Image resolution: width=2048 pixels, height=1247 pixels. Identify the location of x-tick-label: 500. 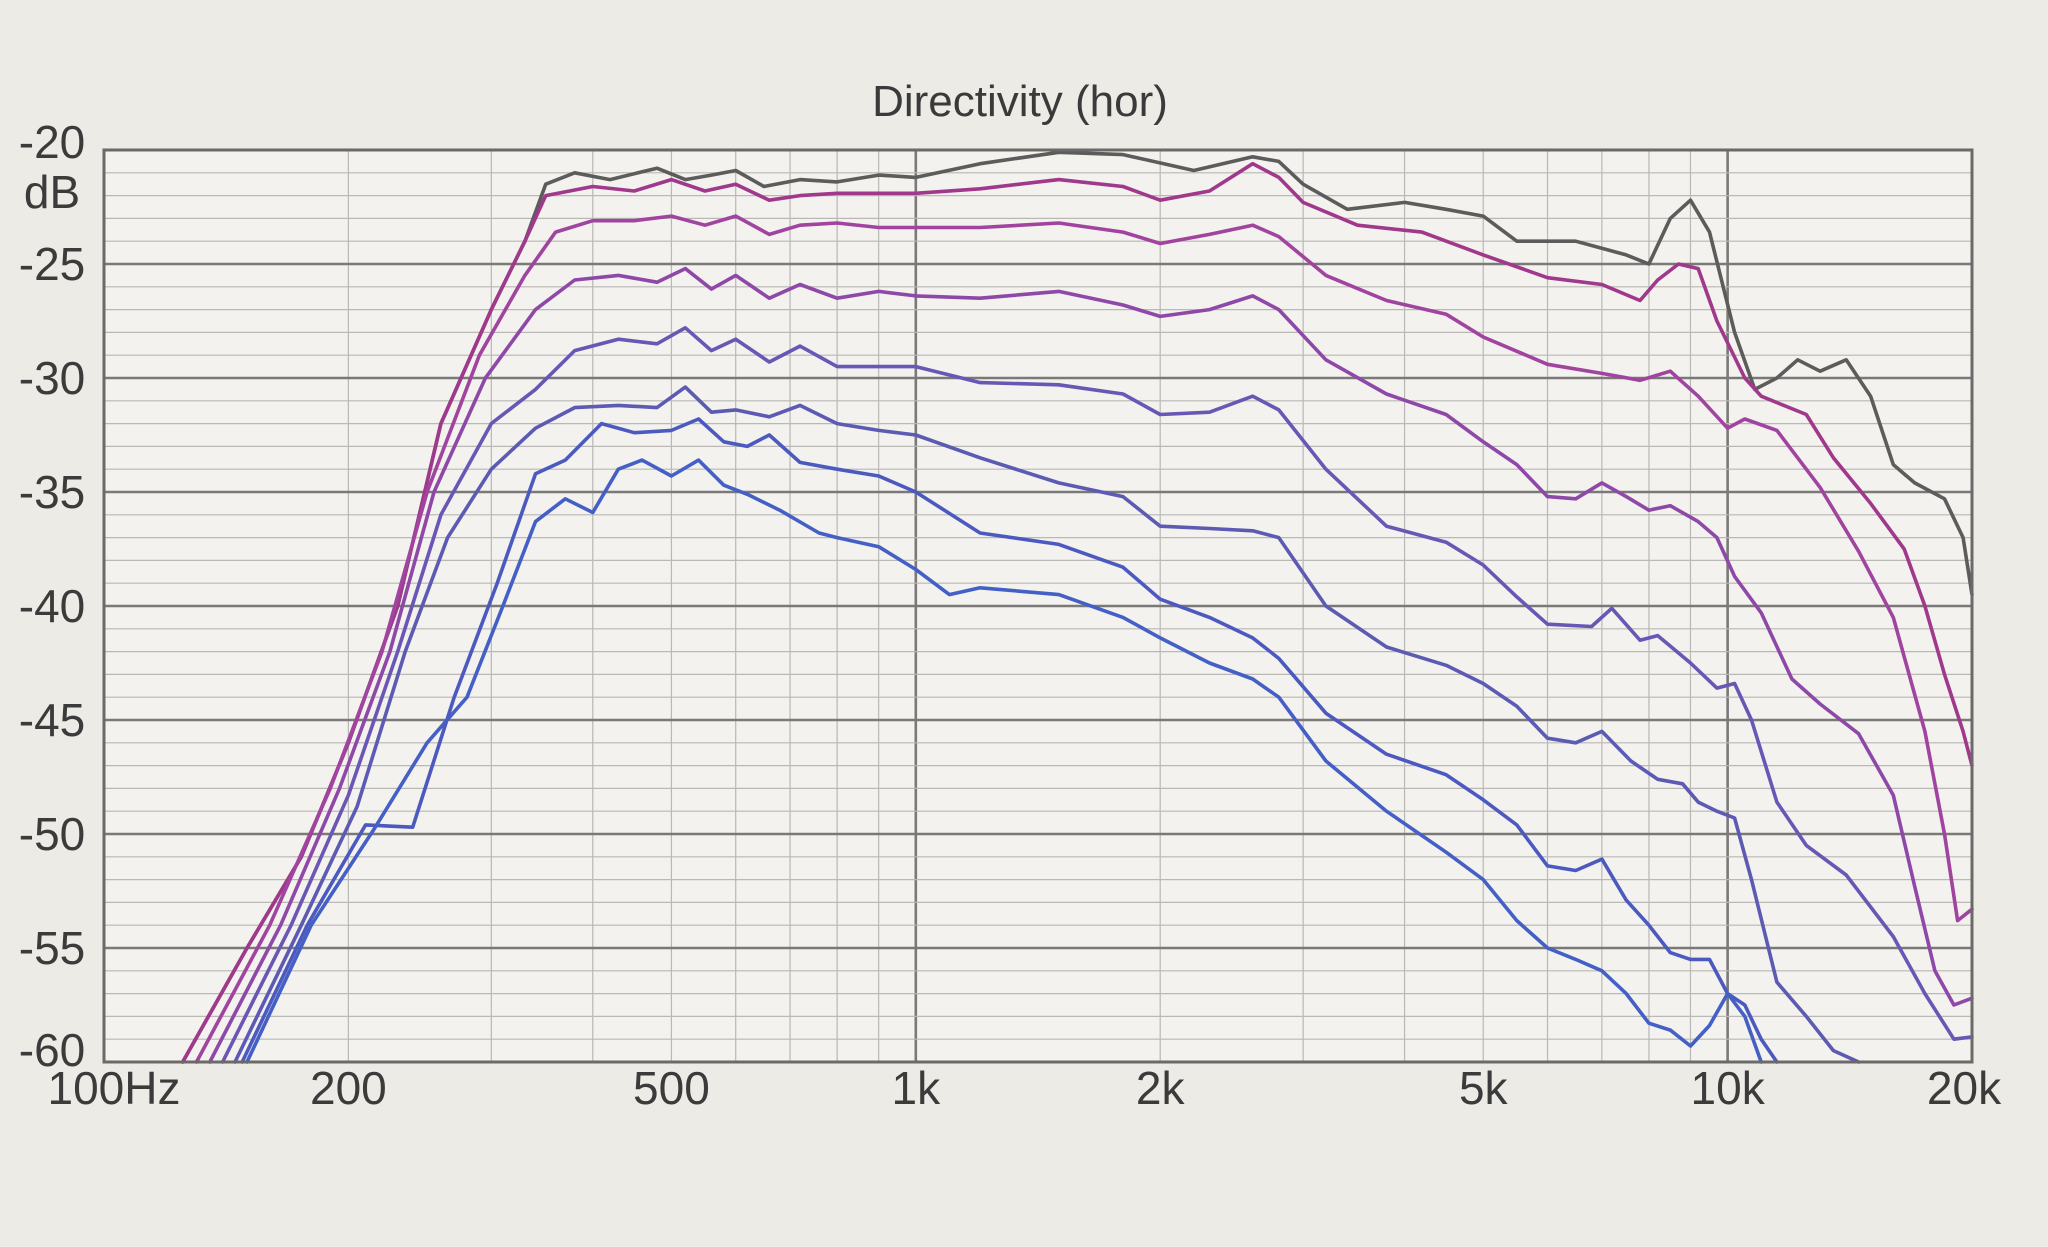
(671, 1088).